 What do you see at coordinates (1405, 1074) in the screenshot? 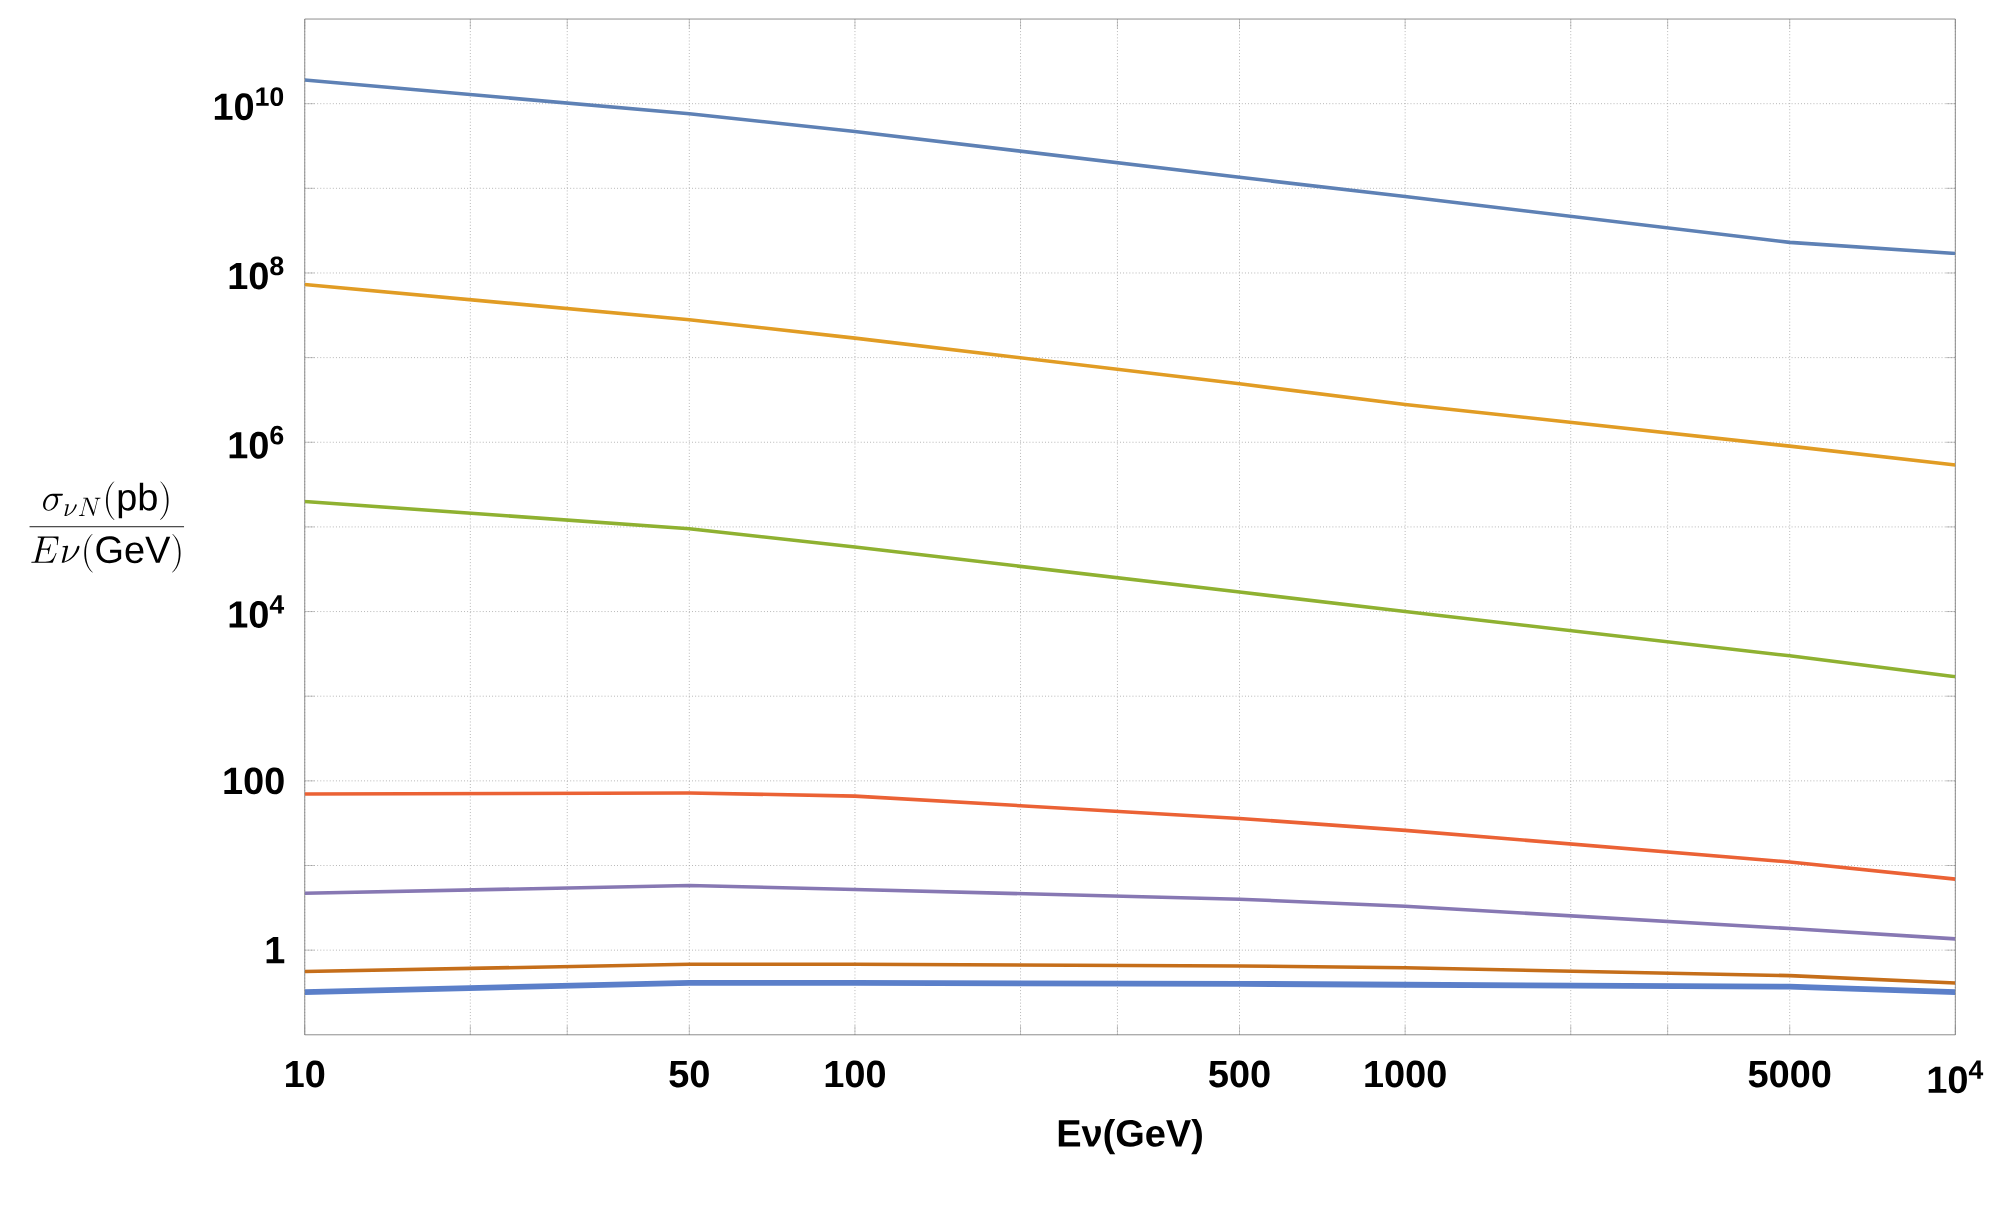
I see `x-tick-label: 1000` at bounding box center [1405, 1074].